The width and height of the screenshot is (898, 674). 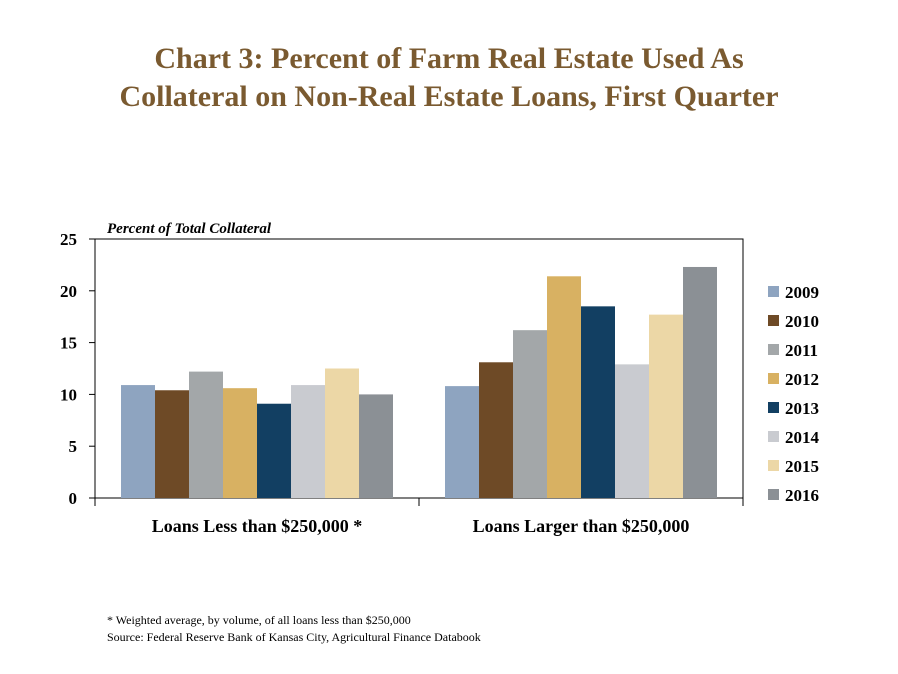 I want to click on legend-swatch-2012, so click(x=773, y=378).